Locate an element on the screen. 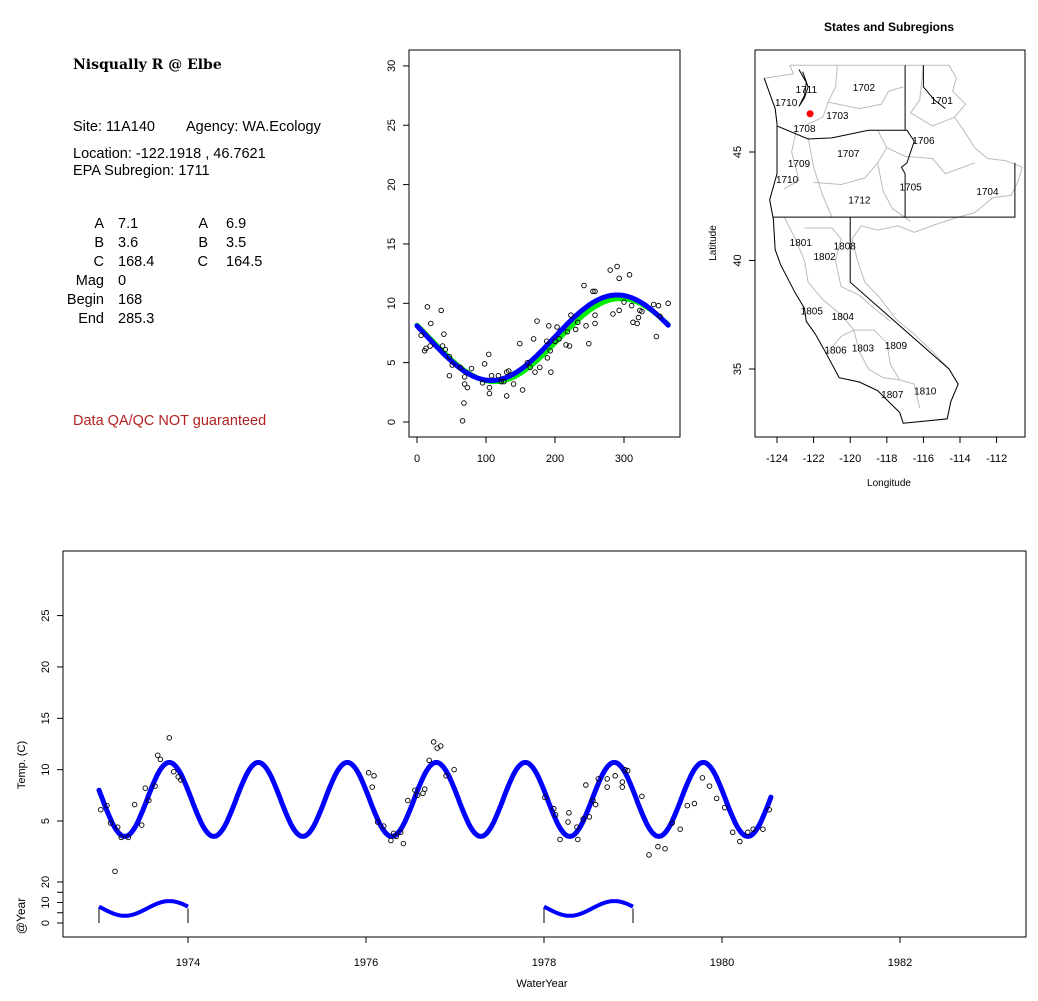 The width and height of the screenshot is (1038, 1001). y-tick-label: 25 is located at coordinates (46, 615).